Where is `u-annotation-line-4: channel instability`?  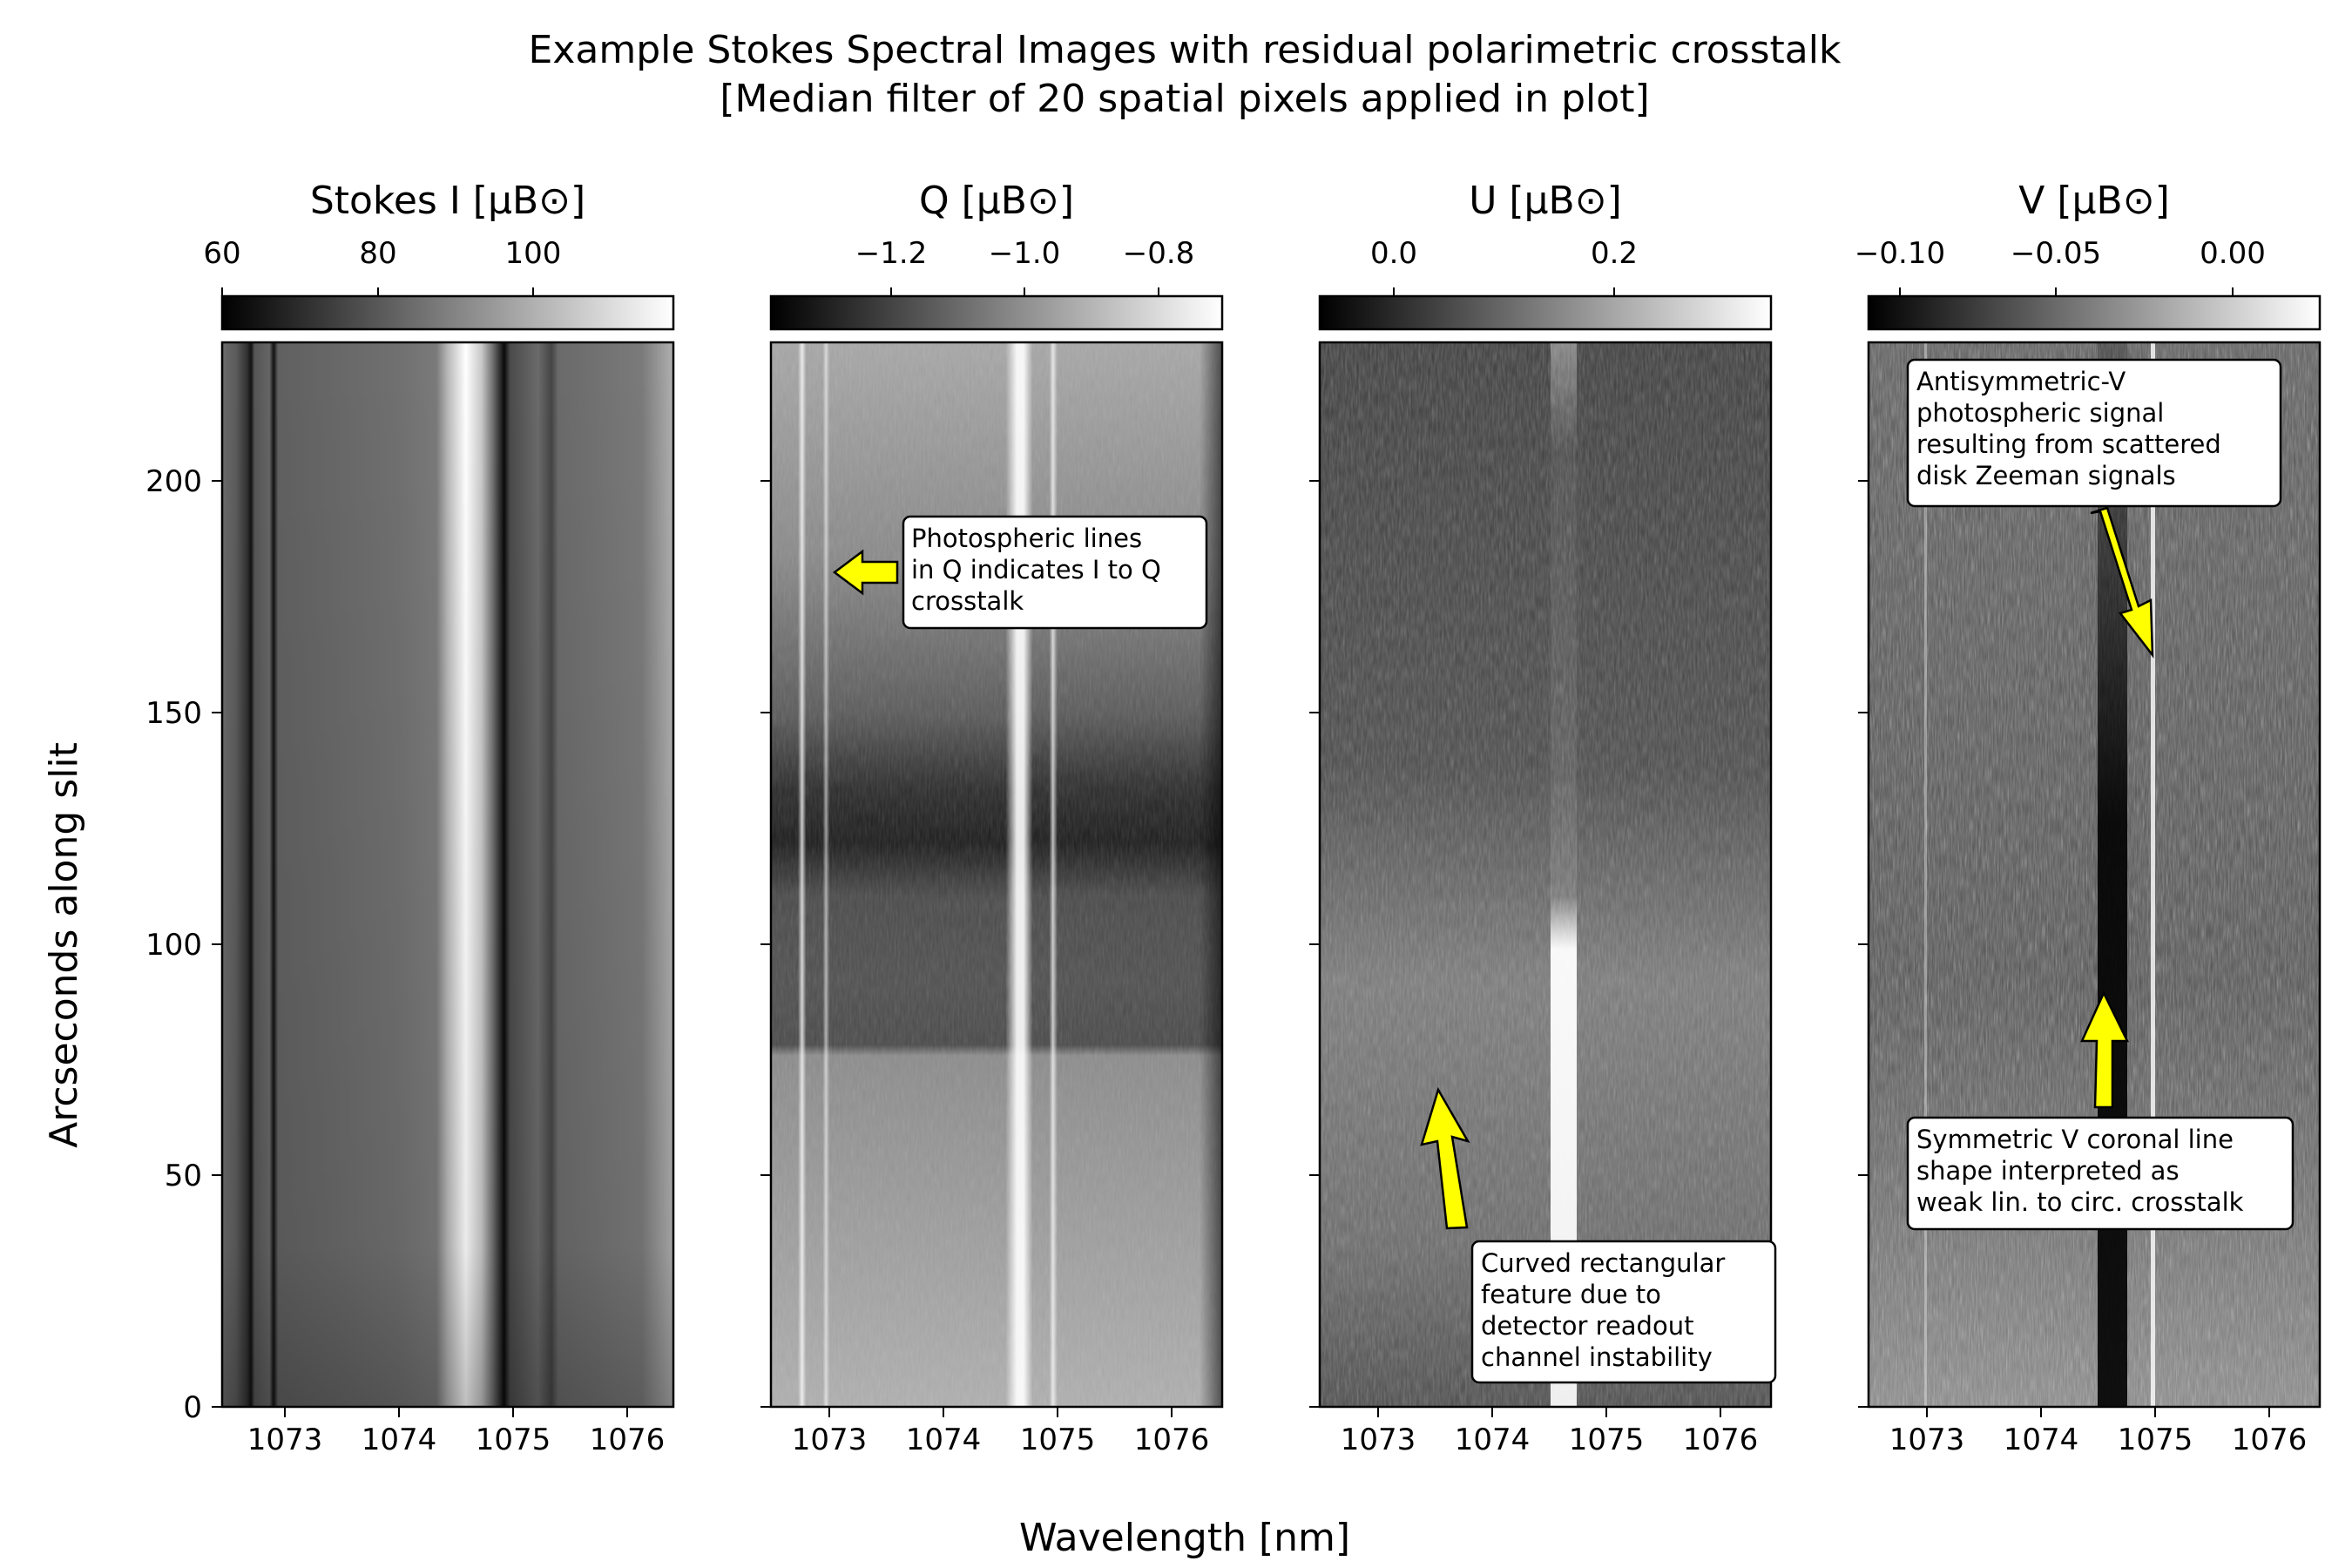
u-annotation-line-4: channel instability is located at coordinates (1597, 1357).